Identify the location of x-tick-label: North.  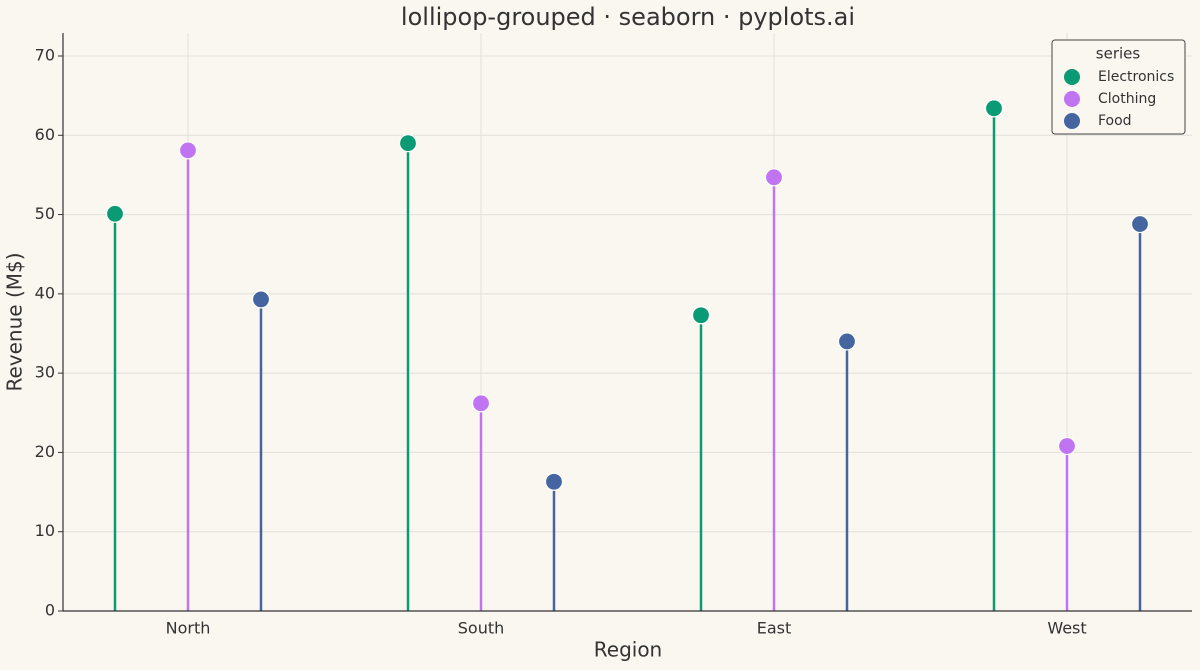
(188, 628).